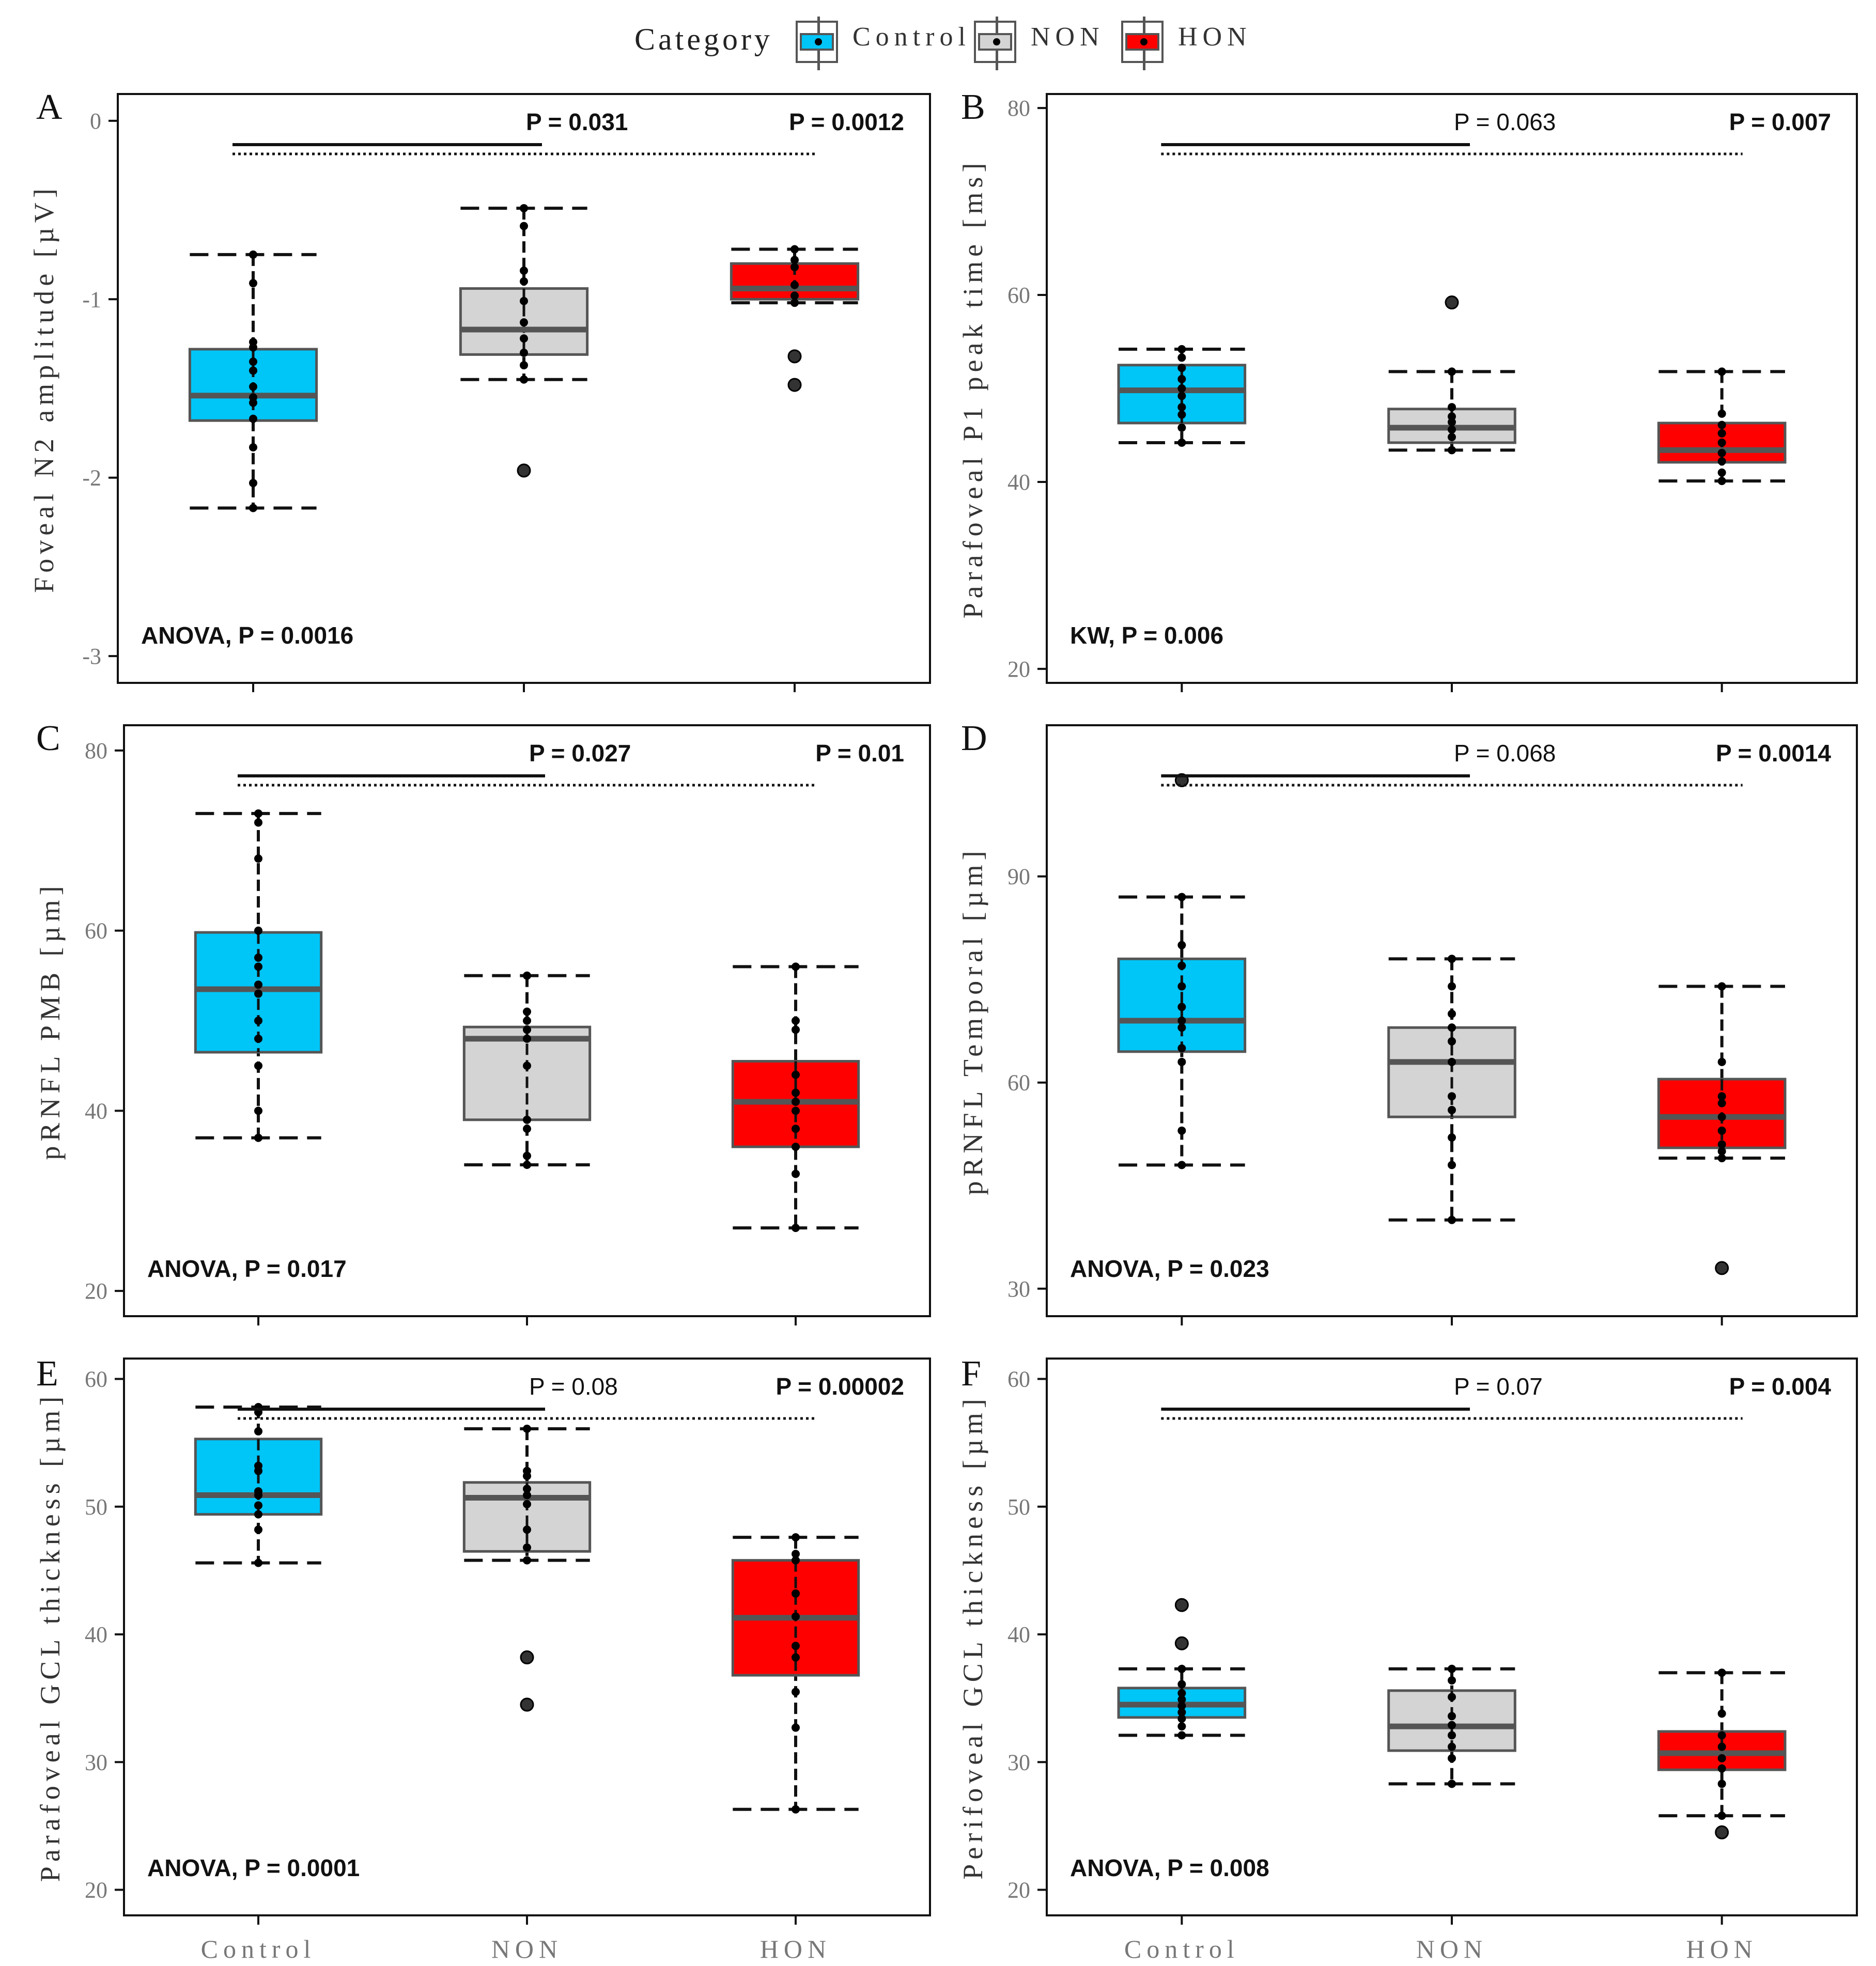 Image resolution: width=1876 pixels, height=1966 pixels. I want to click on panel-a-comparison-label-hon: P = 0.0012, so click(846, 122).